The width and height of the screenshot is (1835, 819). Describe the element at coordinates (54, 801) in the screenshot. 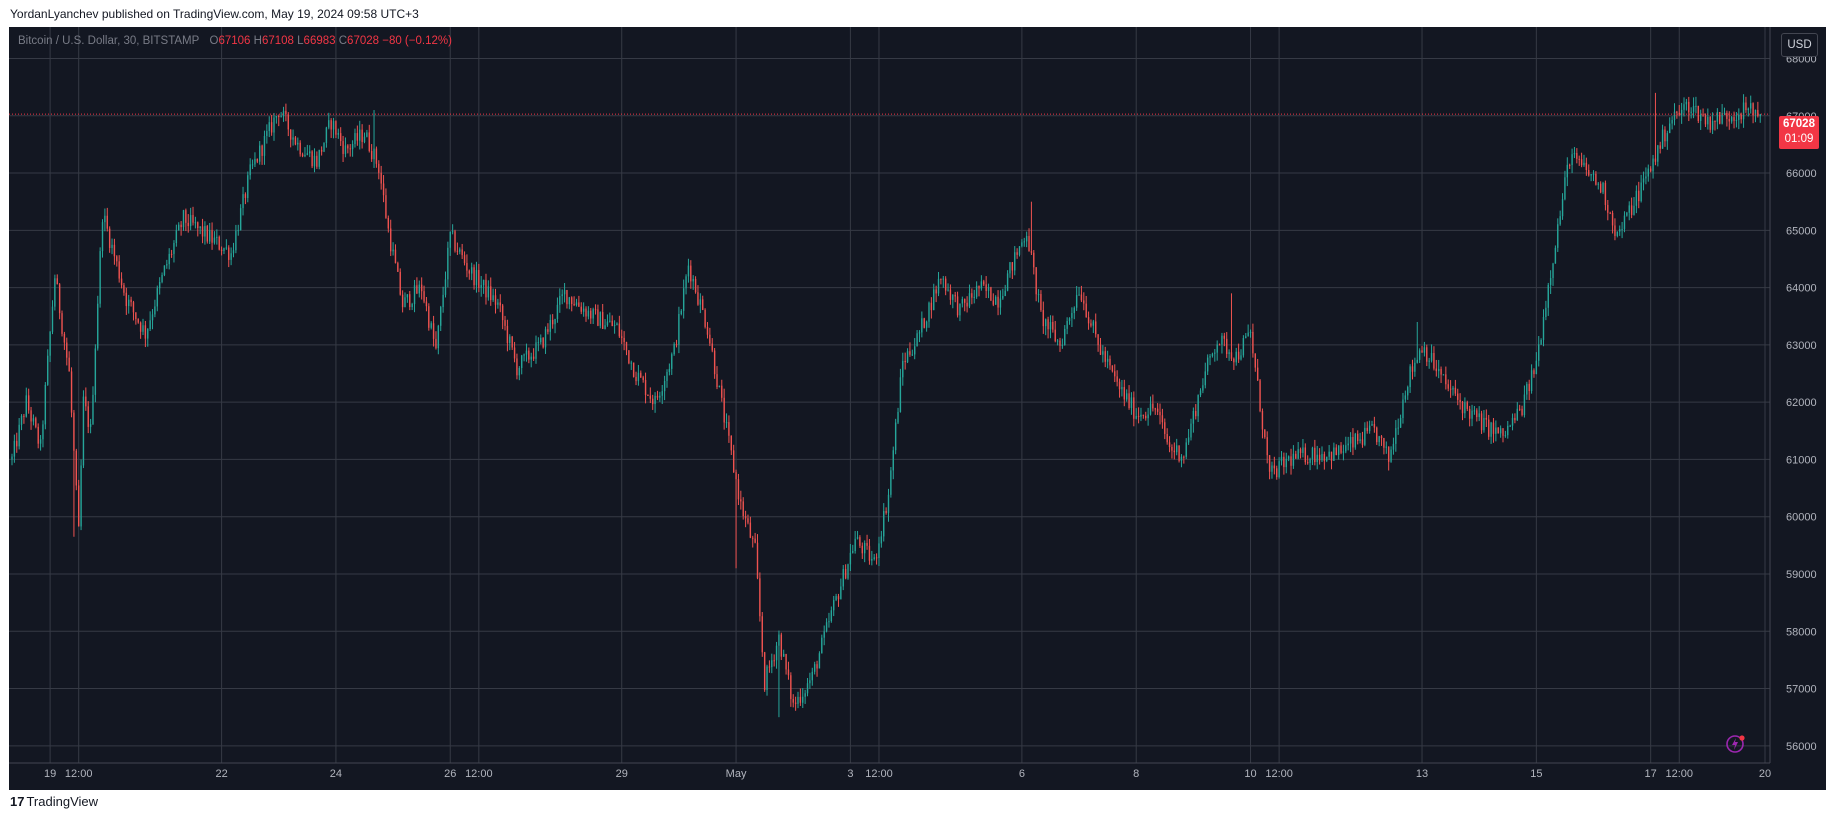

I see `tradingview-logo: 17 TradingView` at that location.